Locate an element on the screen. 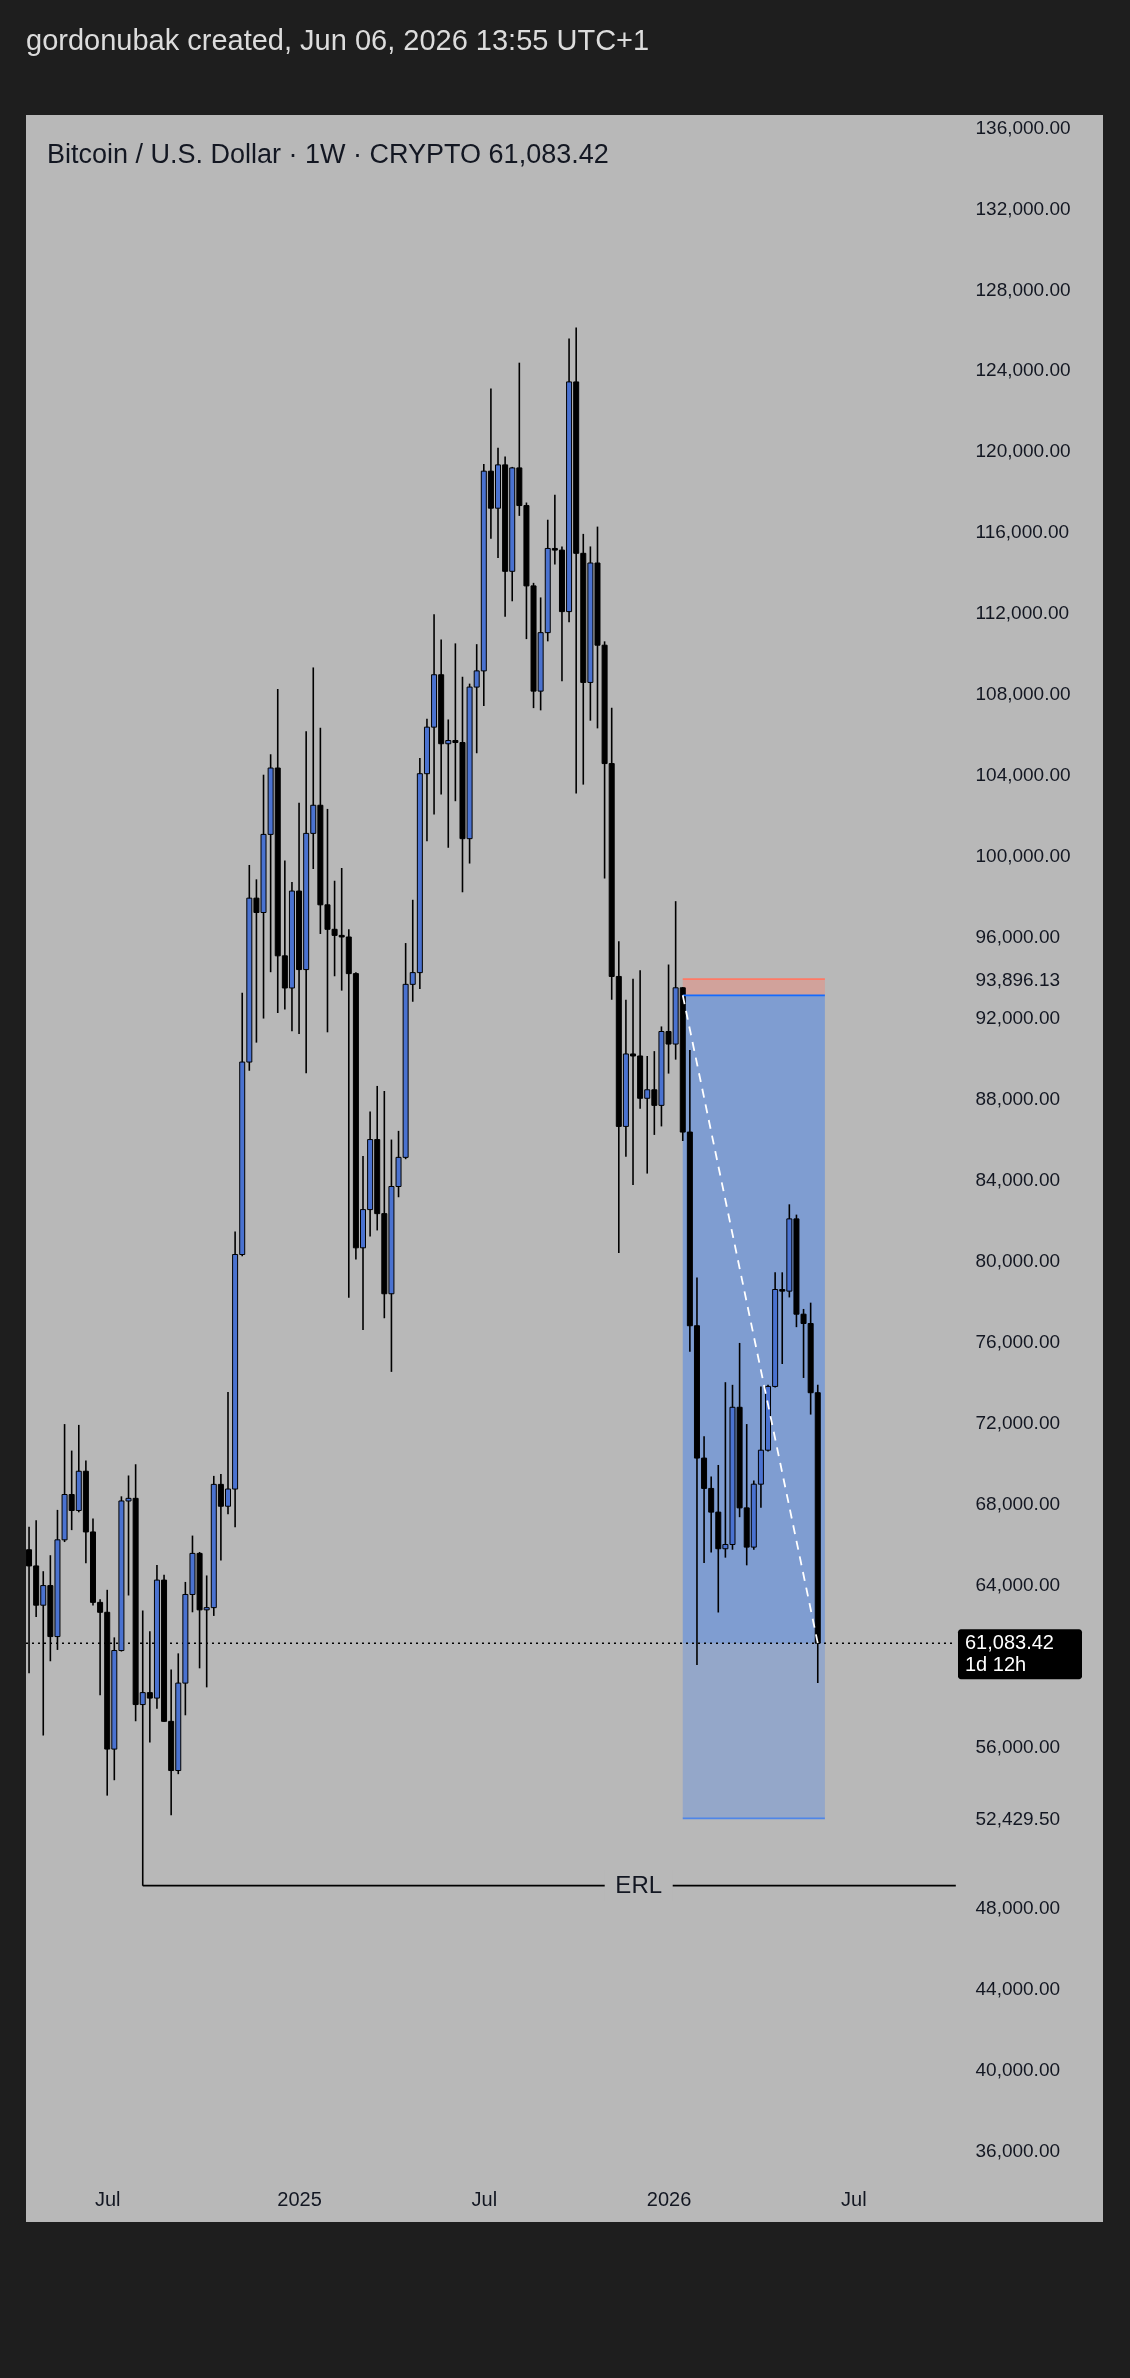 This screenshot has width=1130, height=2378. y-tick-label: 116,000.00 is located at coordinates (1022, 532).